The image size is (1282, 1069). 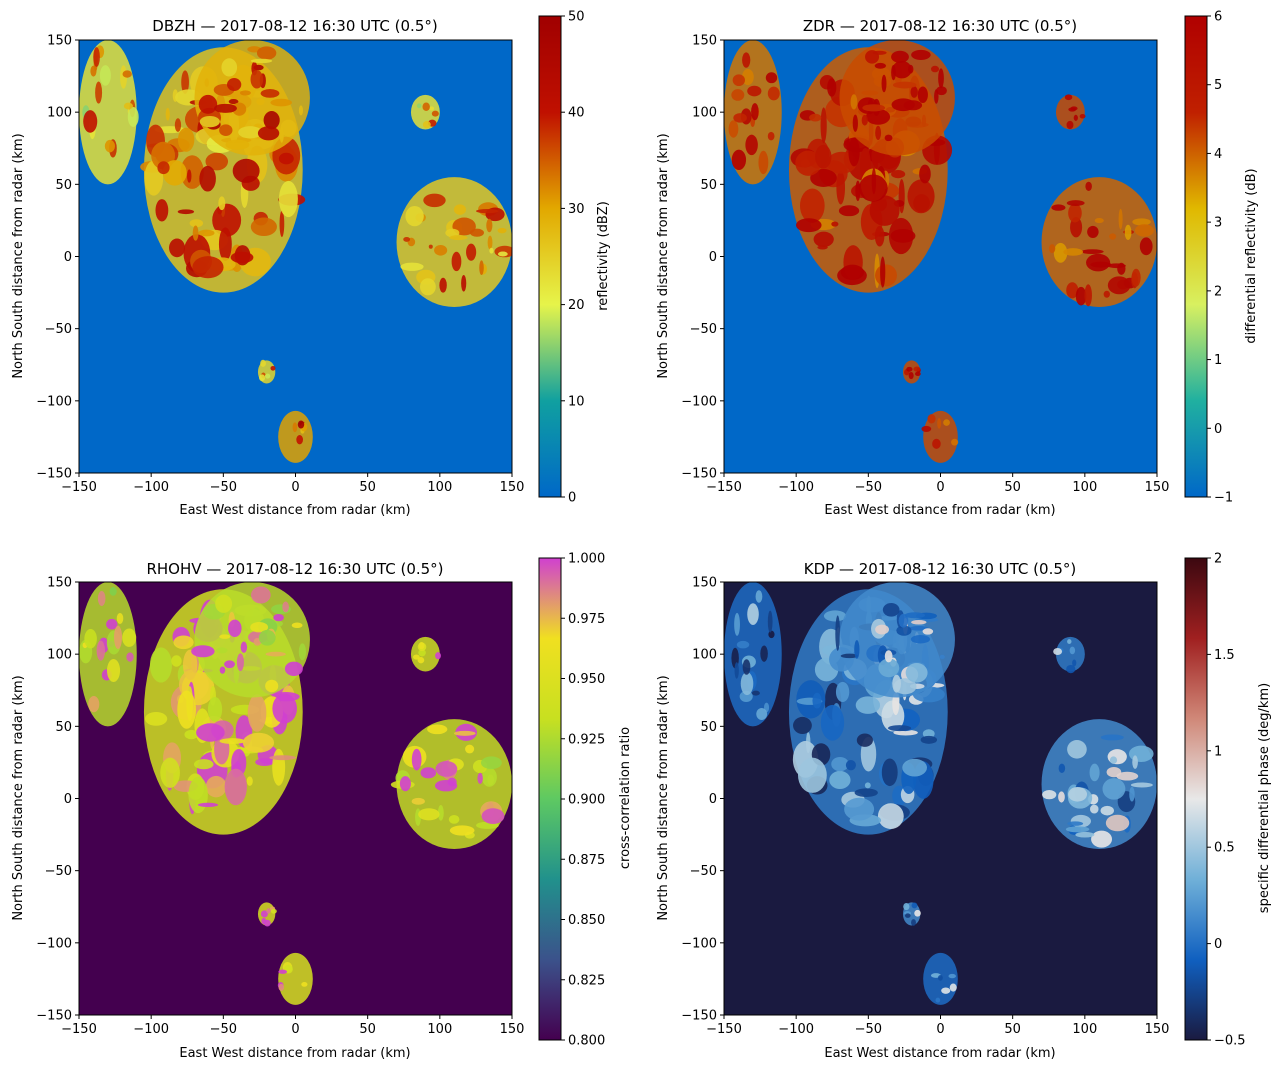 I want to click on colorbar-tick-label: 0.950, so click(x=586, y=679).